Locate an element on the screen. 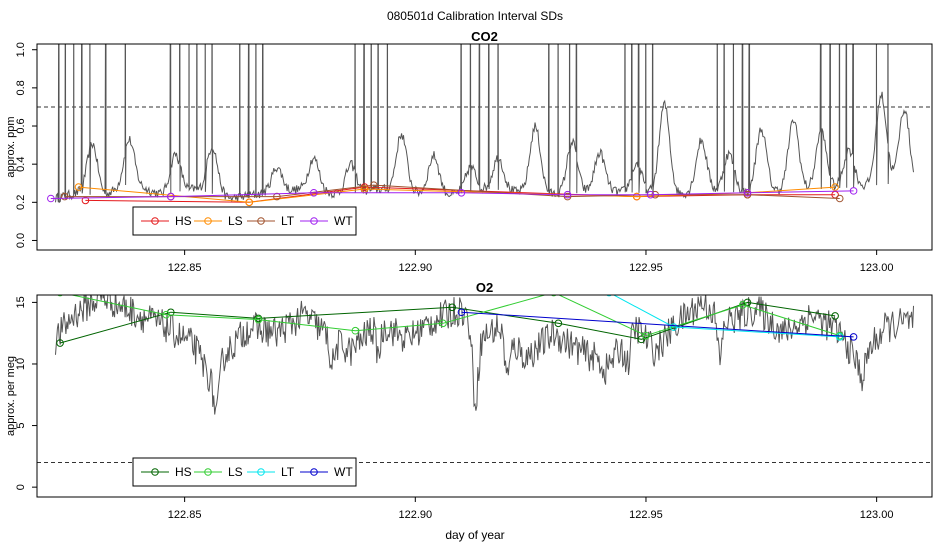  co2-y-tick-label: 0.8 is located at coordinates (21, 87).